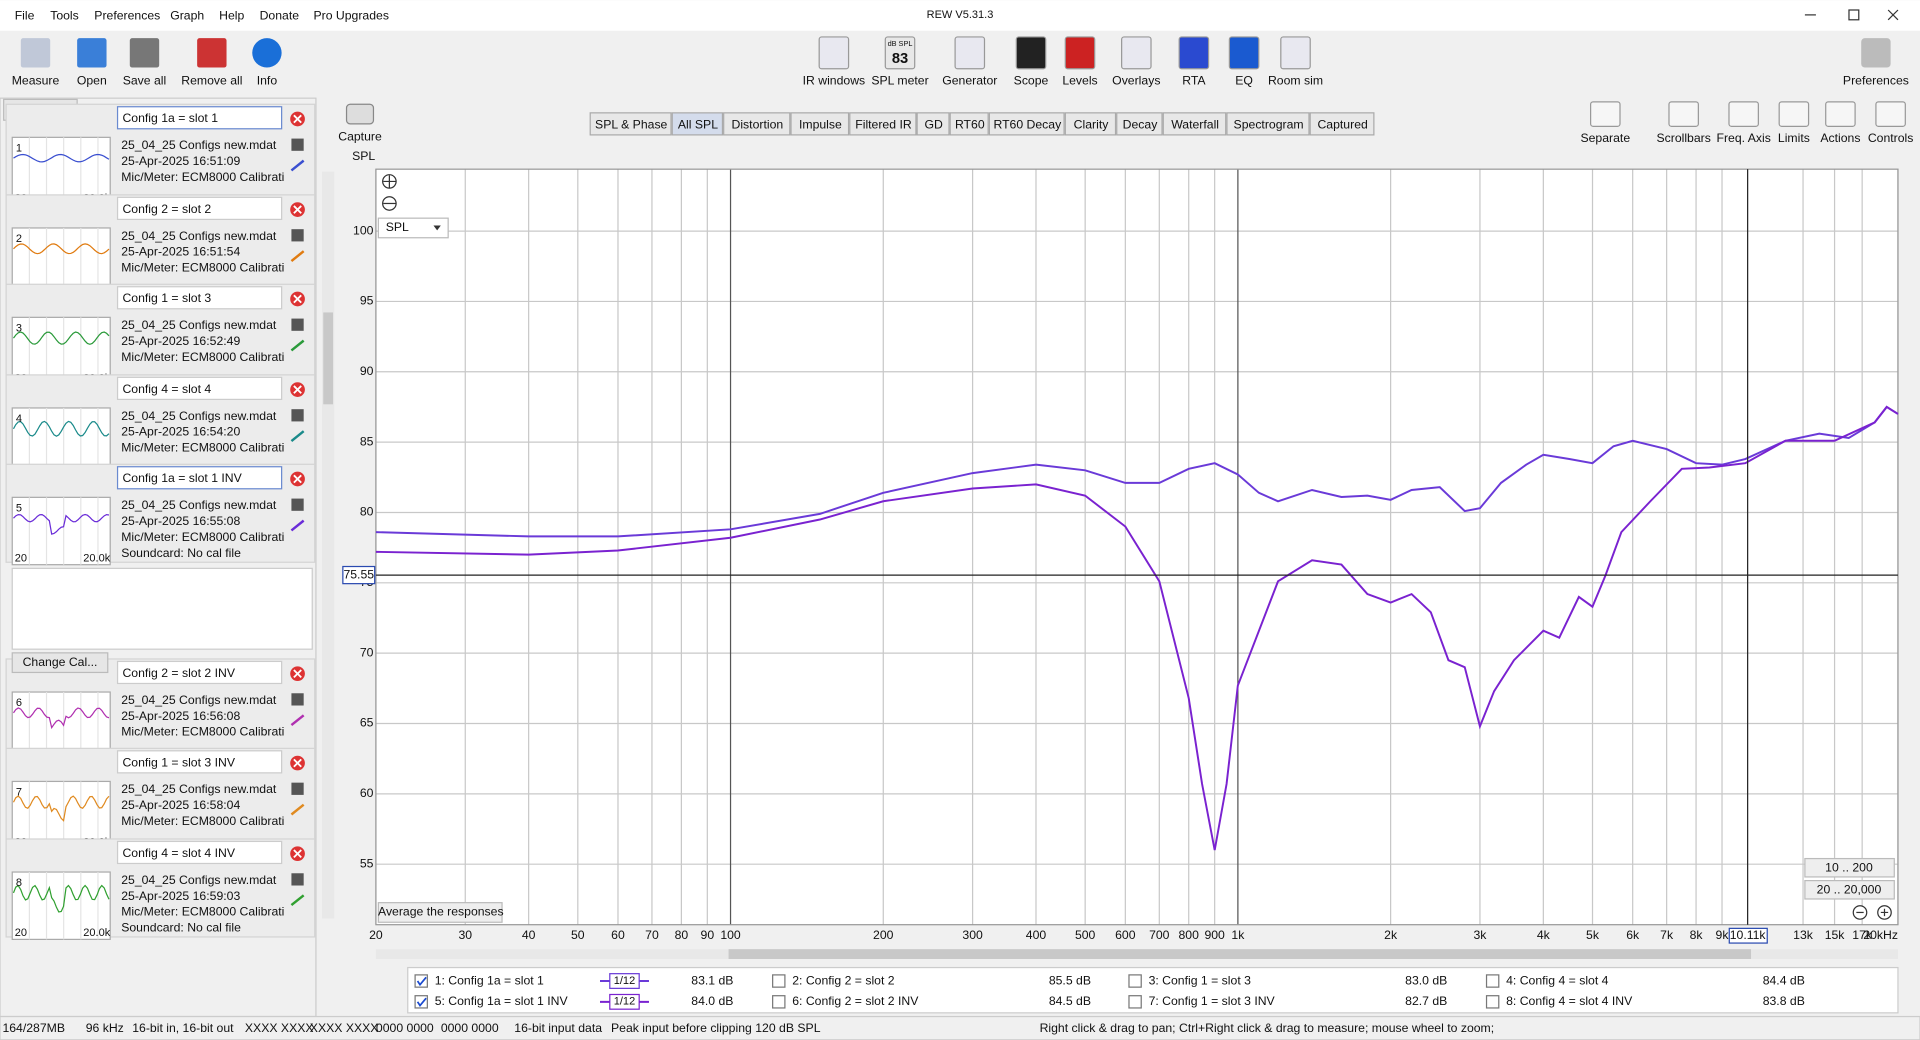  I want to click on toolbar-label: Measure, so click(36, 80).